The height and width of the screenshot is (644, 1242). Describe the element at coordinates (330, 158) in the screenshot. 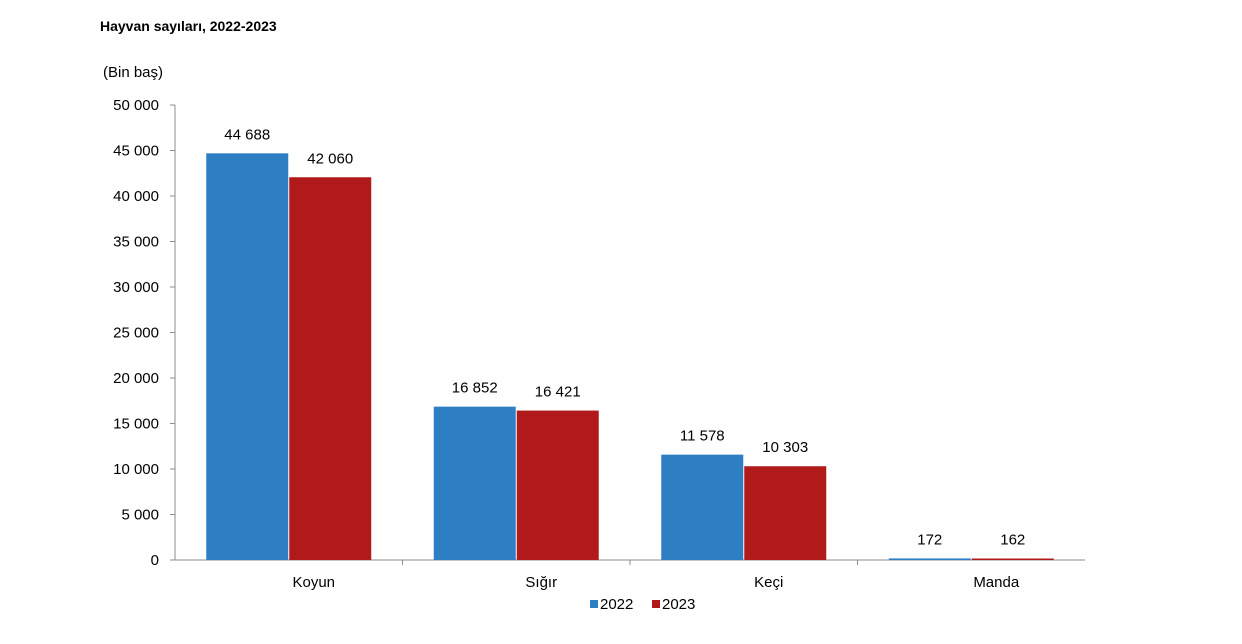

I see `data-label: 42 060` at that location.